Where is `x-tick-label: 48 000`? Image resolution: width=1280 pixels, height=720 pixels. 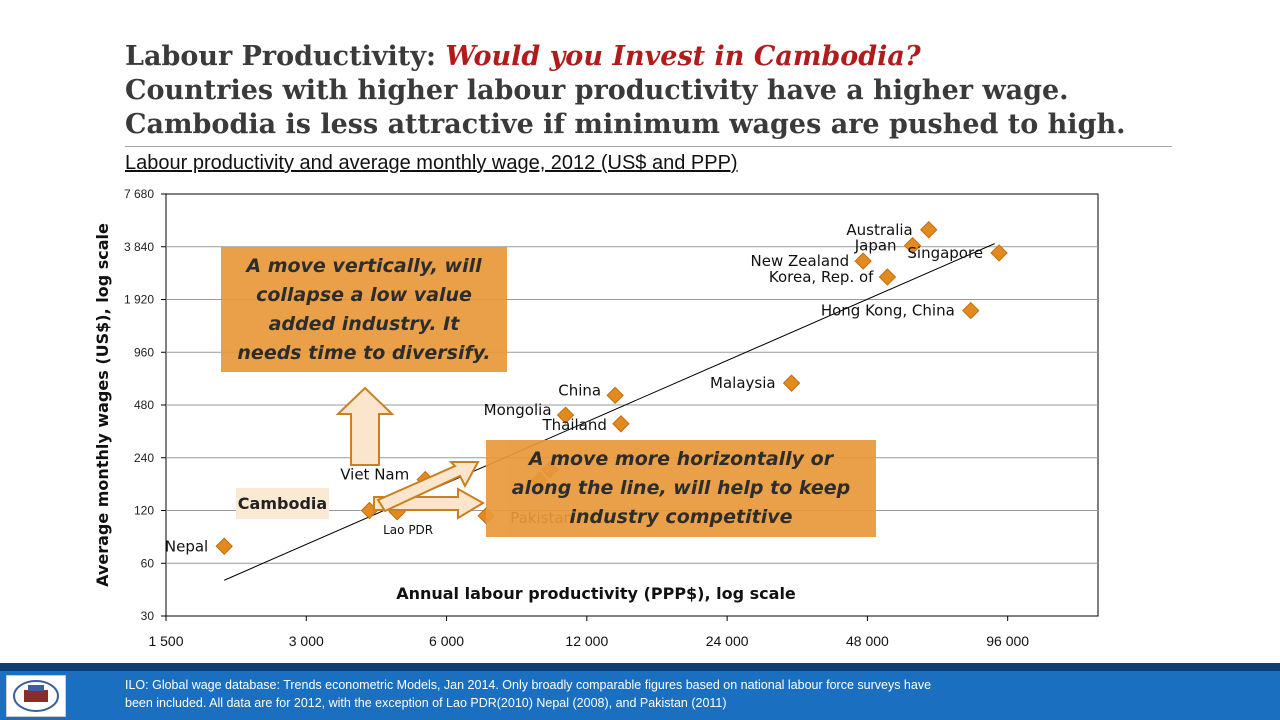
x-tick-label: 48 000 is located at coordinates (867, 641).